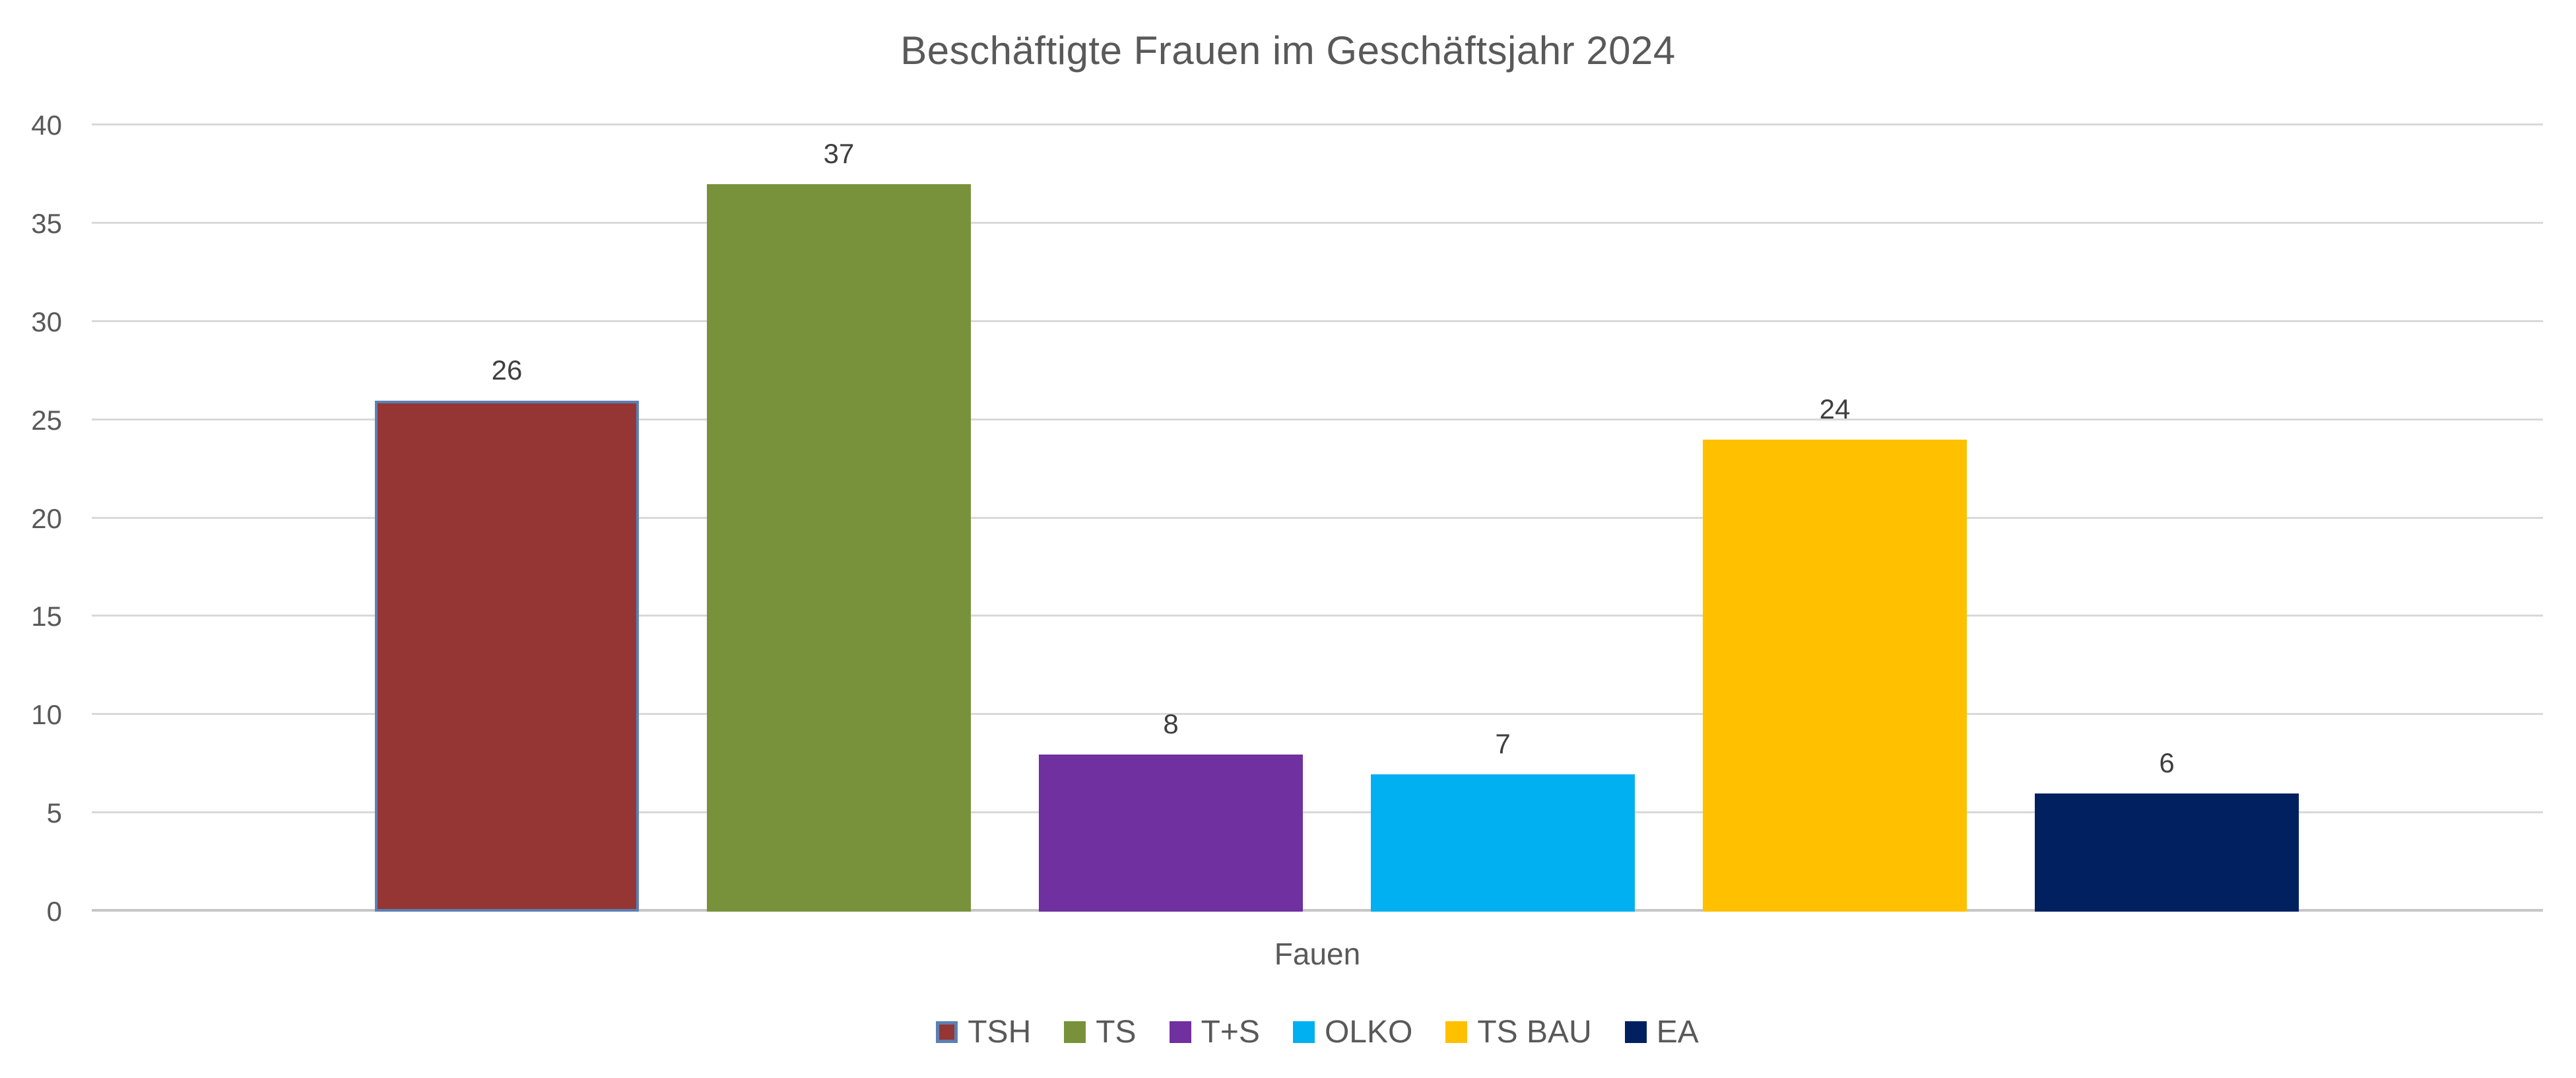  Describe the element at coordinates (1635, 1032) in the screenshot. I see `legend-marker-ea` at that location.